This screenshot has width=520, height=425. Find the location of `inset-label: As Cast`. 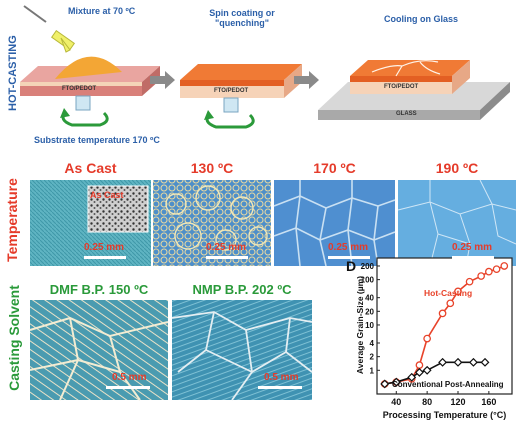

inset-label: As Cast is located at coordinates (107, 195).